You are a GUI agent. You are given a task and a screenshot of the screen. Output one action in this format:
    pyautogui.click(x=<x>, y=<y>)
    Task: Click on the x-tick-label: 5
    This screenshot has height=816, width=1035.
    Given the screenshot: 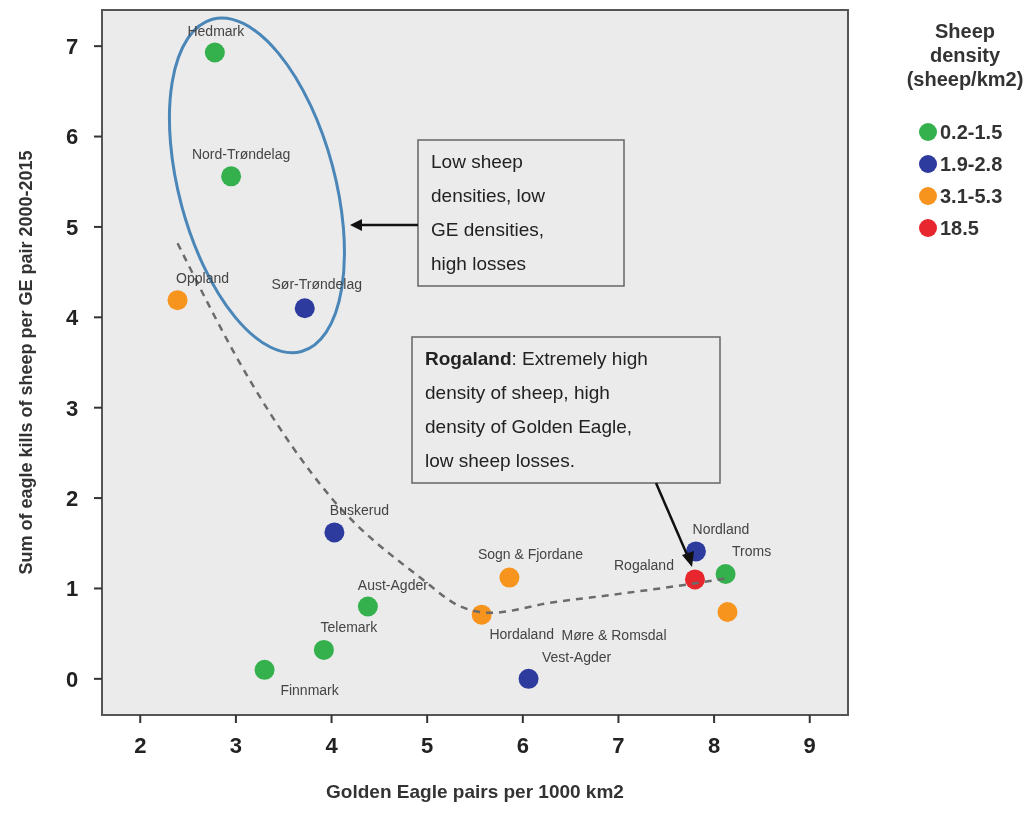 What is the action you would take?
    pyautogui.click(x=427, y=745)
    